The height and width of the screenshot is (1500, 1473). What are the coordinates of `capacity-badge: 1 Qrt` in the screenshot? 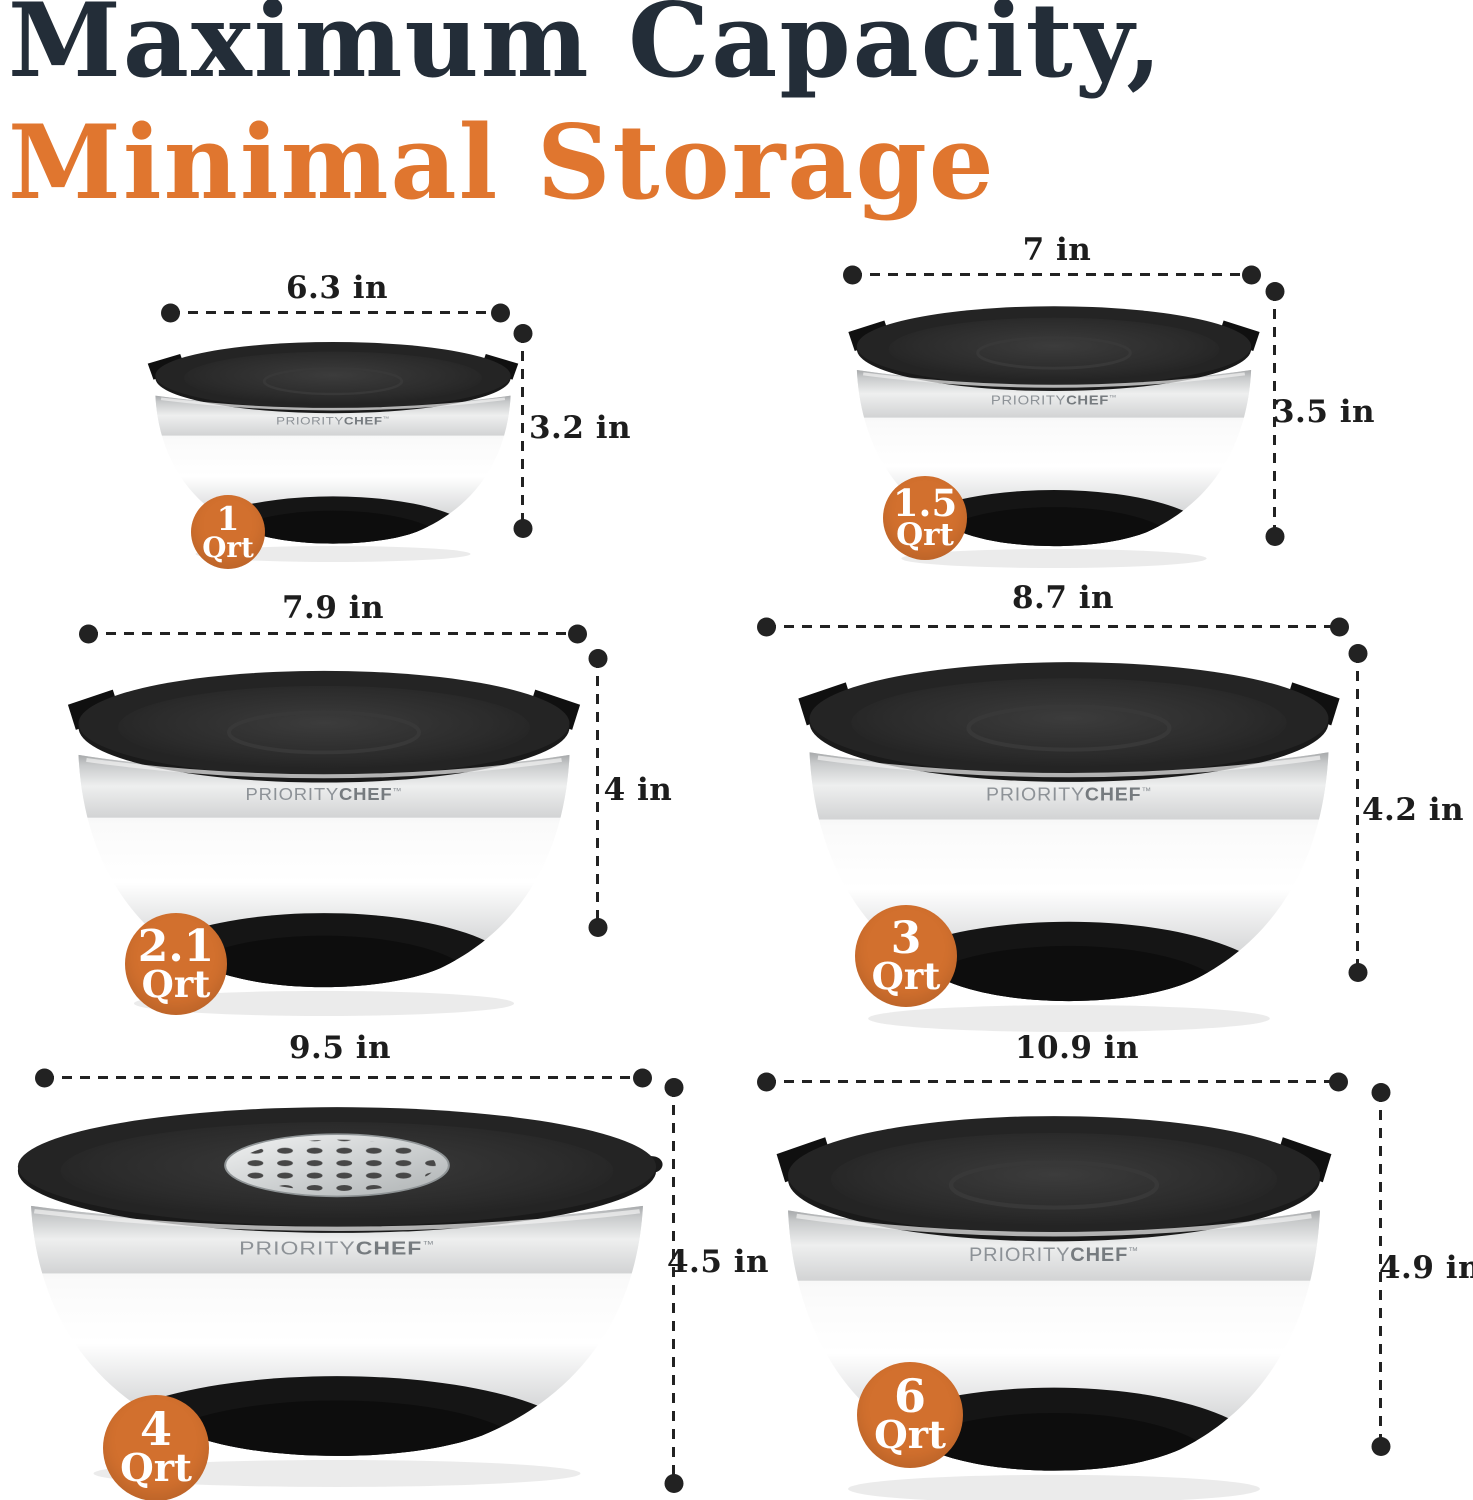 It's located at (228, 532).